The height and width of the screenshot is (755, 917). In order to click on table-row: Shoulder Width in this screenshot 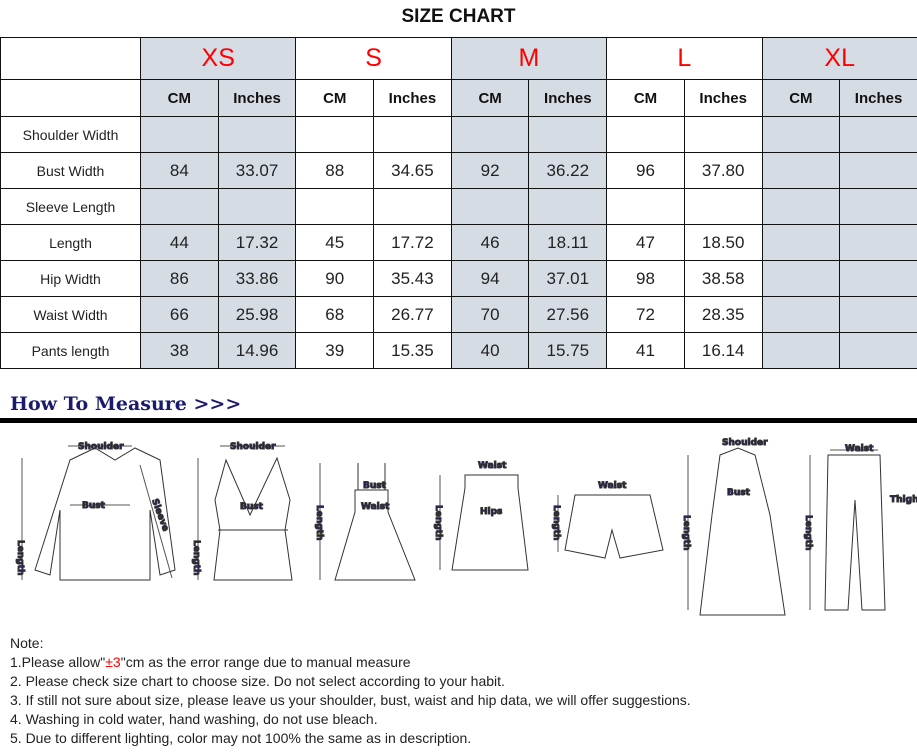, I will do `click(458, 134)`.